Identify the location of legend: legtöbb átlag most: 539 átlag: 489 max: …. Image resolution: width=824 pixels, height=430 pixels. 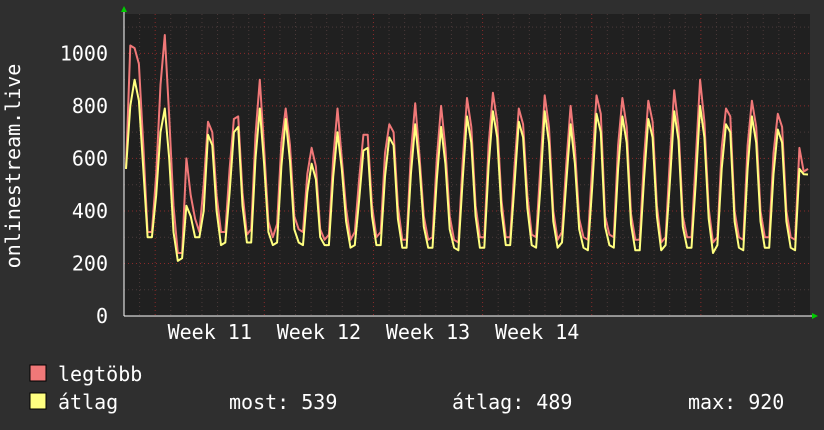
(406, 388).